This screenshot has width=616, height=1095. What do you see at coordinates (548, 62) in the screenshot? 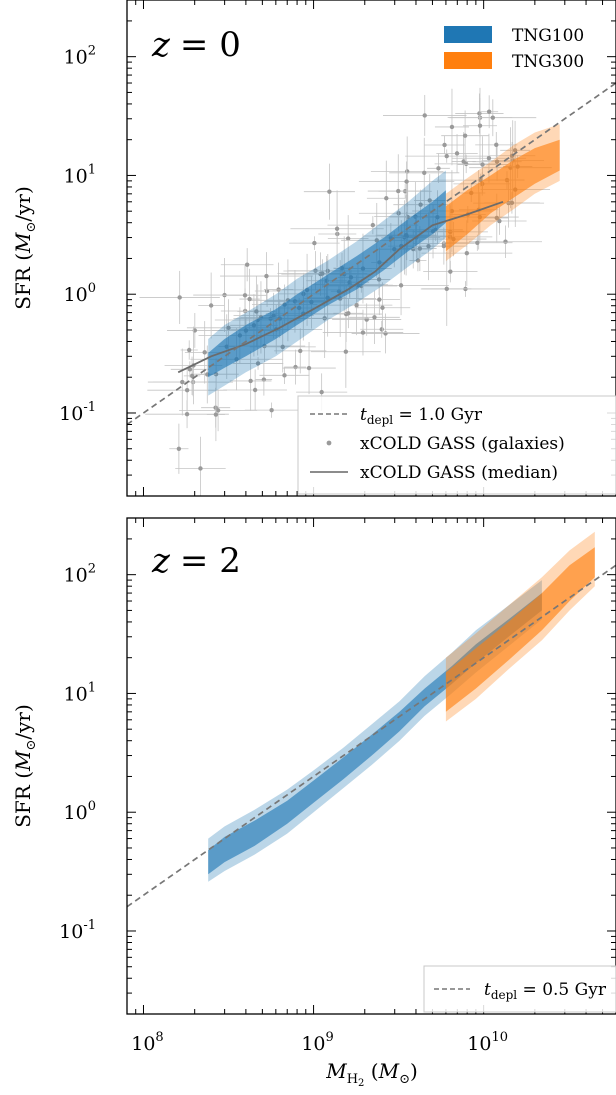
I see `legend-label-tng300: TNG300` at bounding box center [548, 62].